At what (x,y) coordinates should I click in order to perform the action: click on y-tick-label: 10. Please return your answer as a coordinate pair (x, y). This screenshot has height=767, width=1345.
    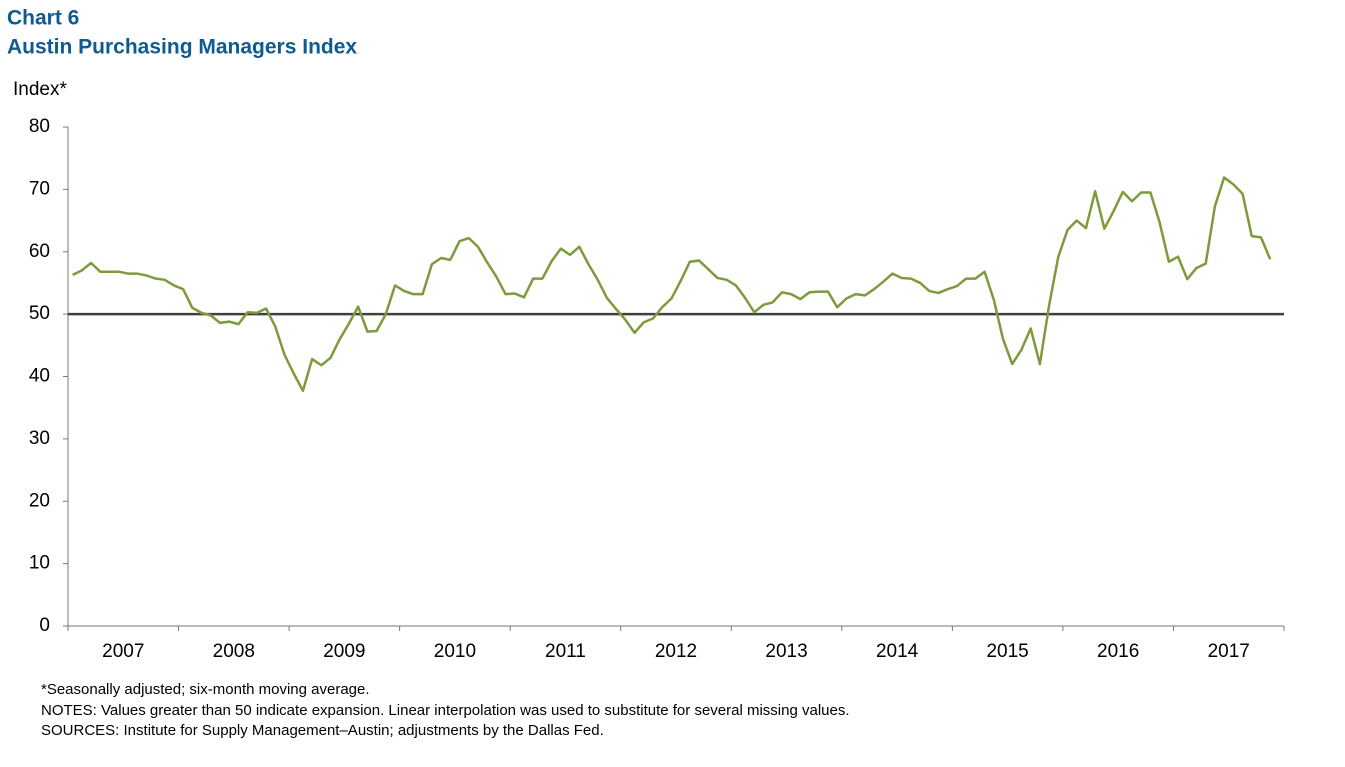
    Looking at the image, I should click on (39, 563).